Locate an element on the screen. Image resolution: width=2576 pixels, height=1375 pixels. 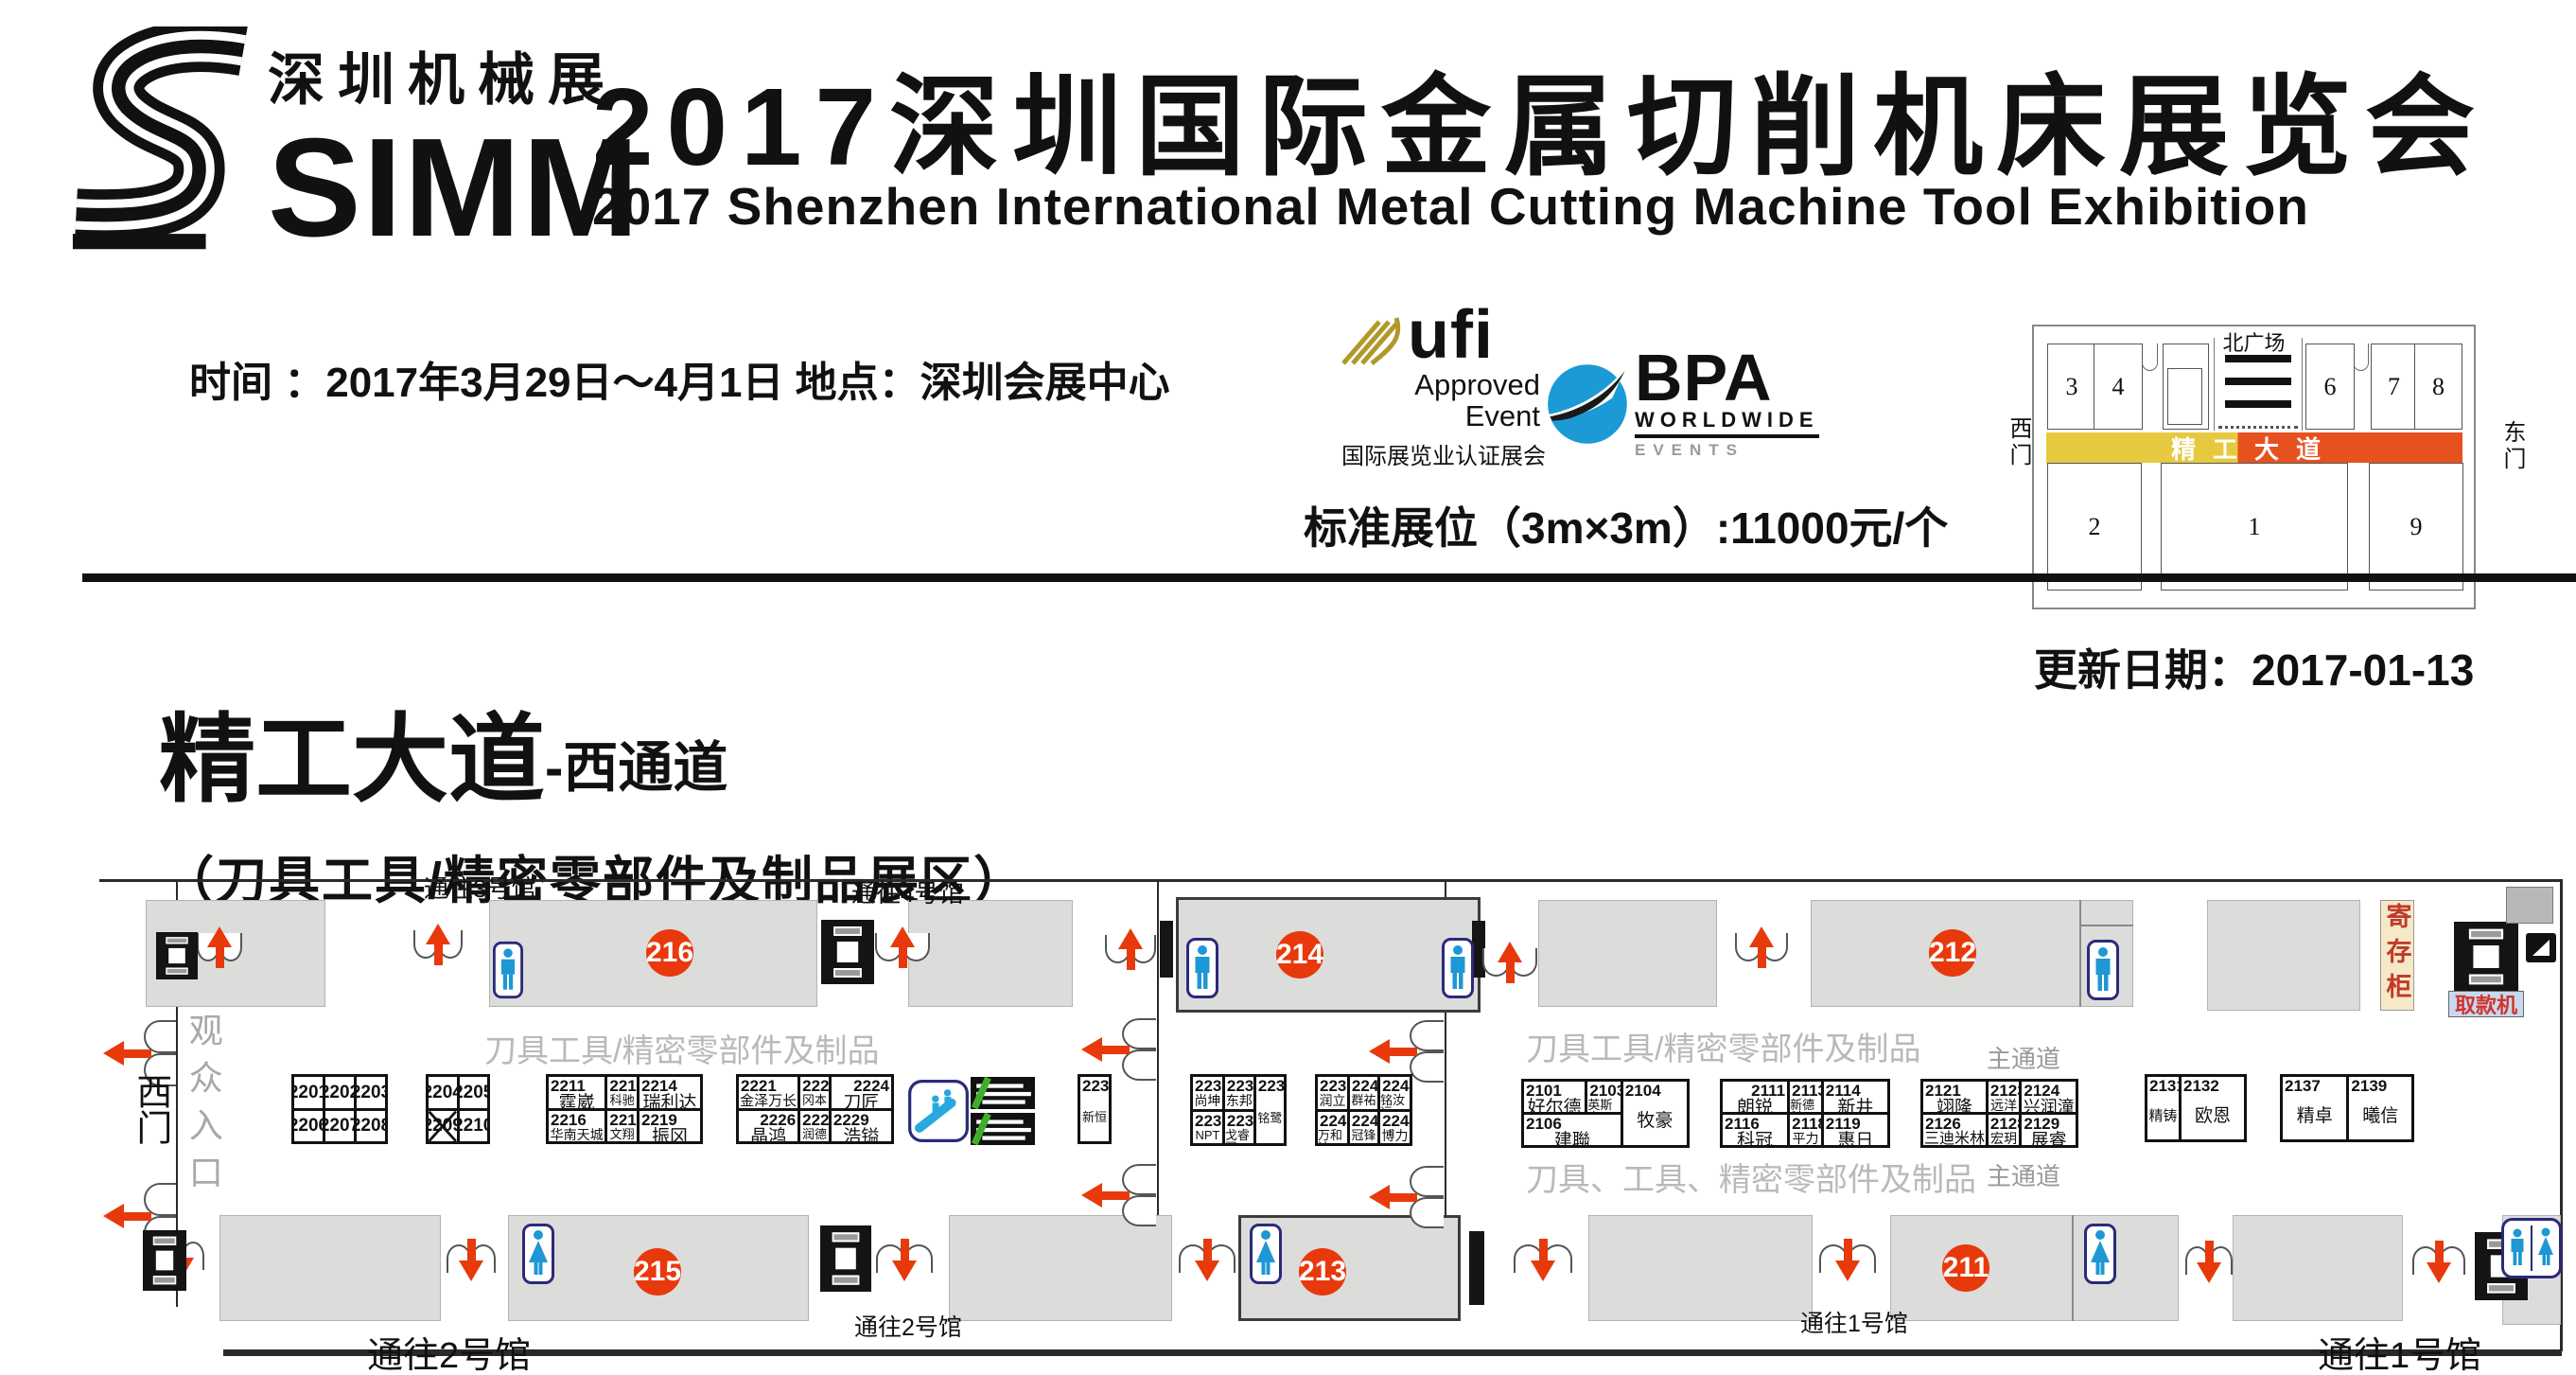
booth-2128: 2128宏玥 is located at coordinates (2004, 1130).